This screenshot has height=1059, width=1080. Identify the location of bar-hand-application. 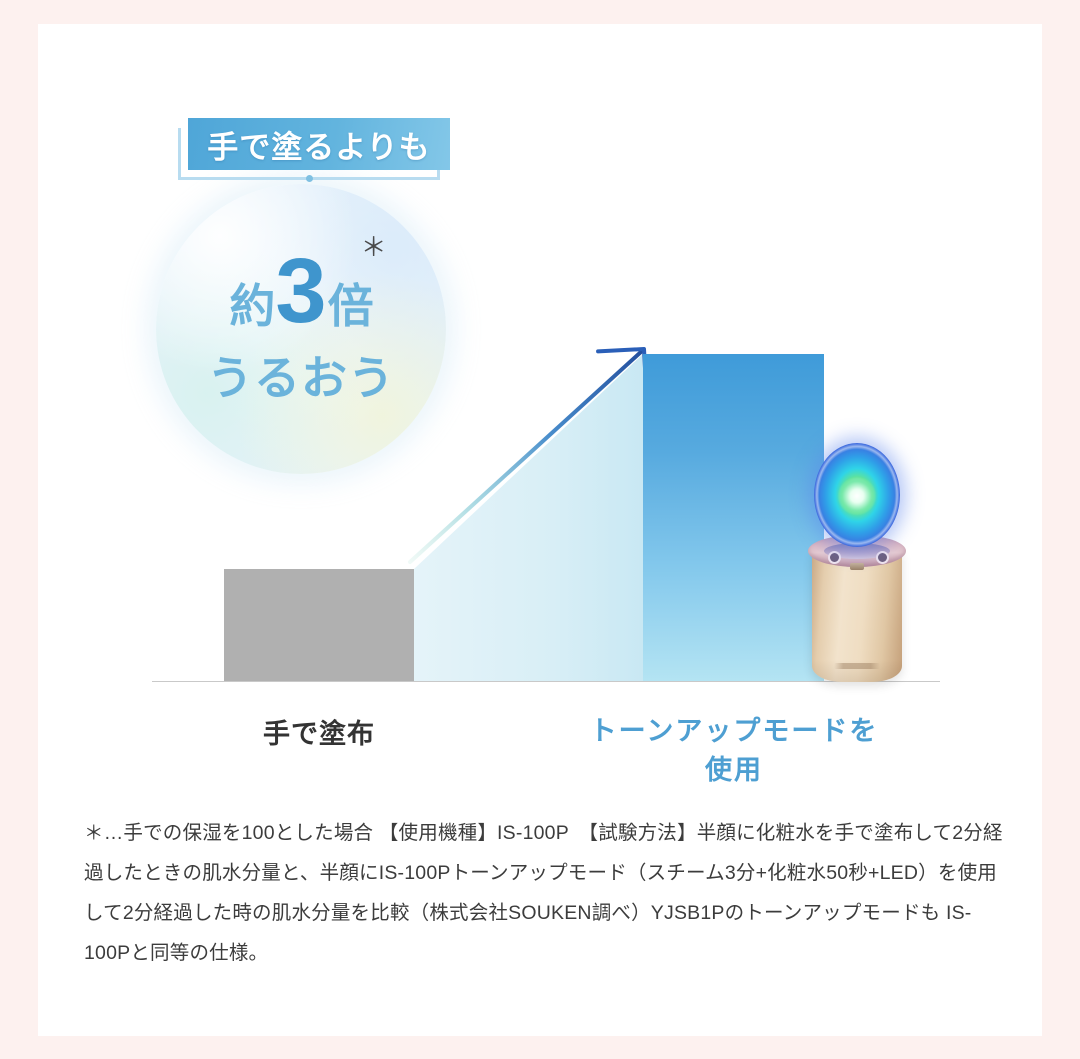
(319, 625).